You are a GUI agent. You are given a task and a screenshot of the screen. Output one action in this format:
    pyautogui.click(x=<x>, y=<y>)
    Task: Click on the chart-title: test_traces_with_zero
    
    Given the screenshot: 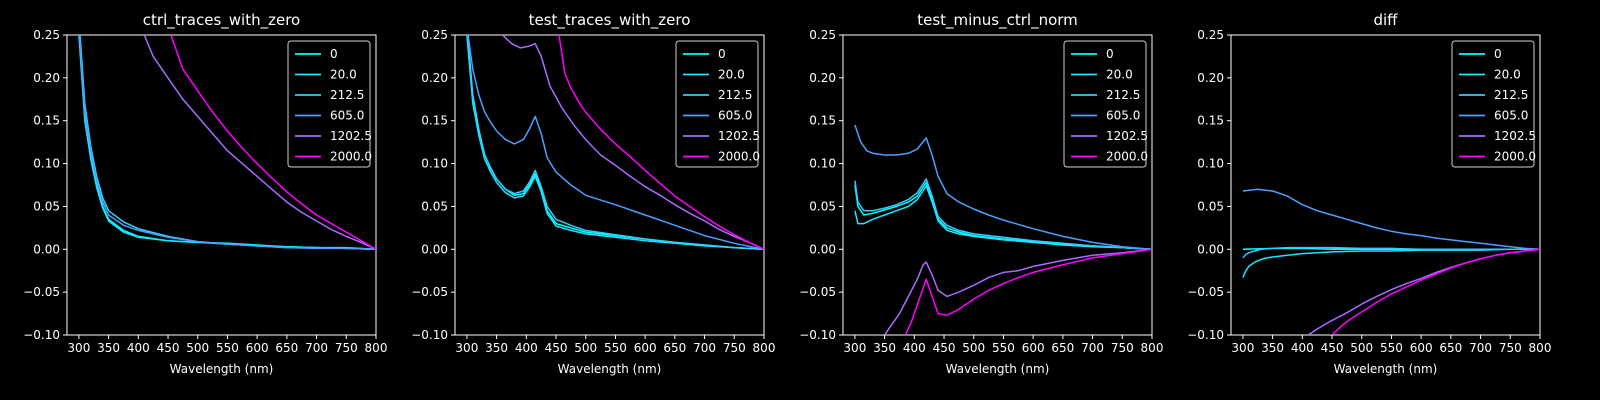 What is the action you would take?
    pyautogui.click(x=610, y=20)
    